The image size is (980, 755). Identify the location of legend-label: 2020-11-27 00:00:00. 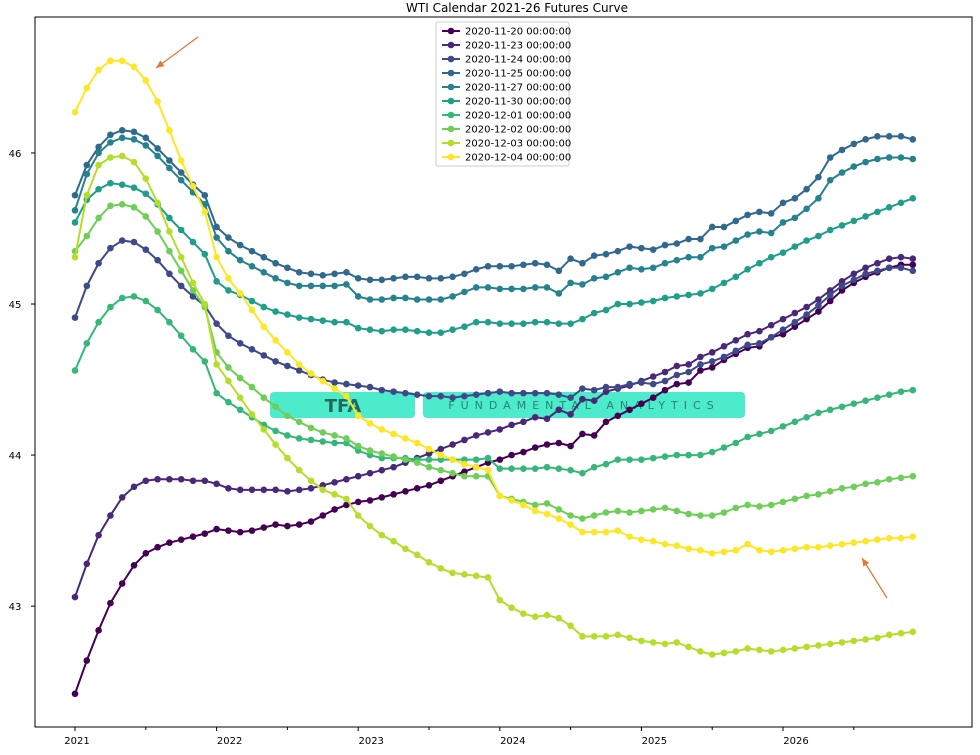
(518, 88).